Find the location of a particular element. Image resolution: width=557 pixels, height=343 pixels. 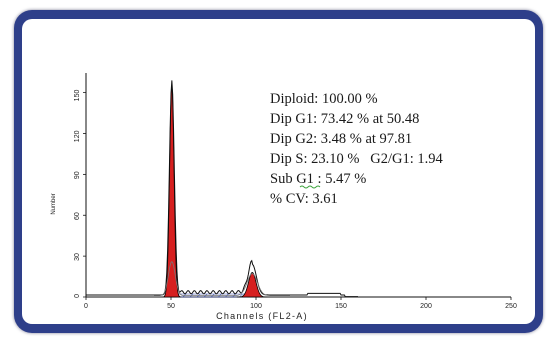

y-tick-label: 90 is located at coordinates (77, 175).